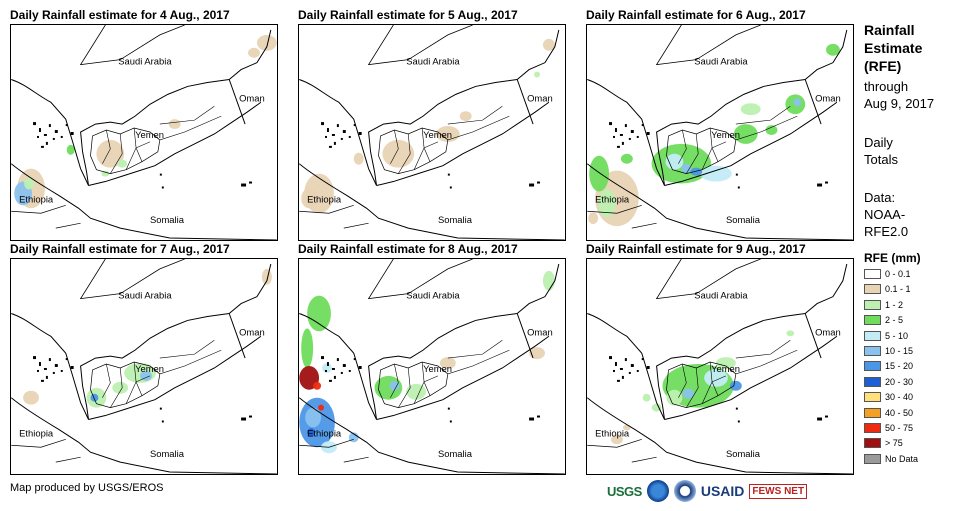 This screenshot has width=967, height=511. What do you see at coordinates (902, 458) in the screenshot?
I see `legend-label: No Data` at bounding box center [902, 458].